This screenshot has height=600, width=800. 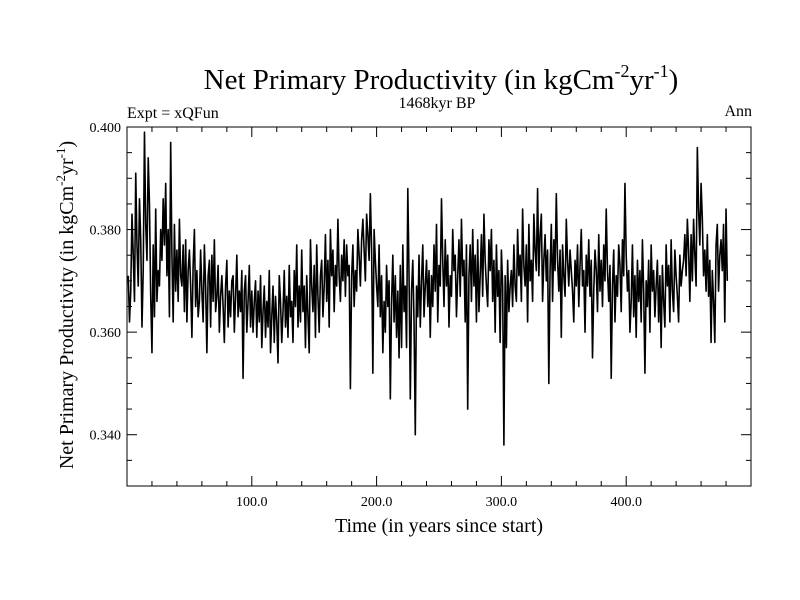 What do you see at coordinates (377, 502) in the screenshot?
I see `x-tick-label: 200.0` at bounding box center [377, 502].